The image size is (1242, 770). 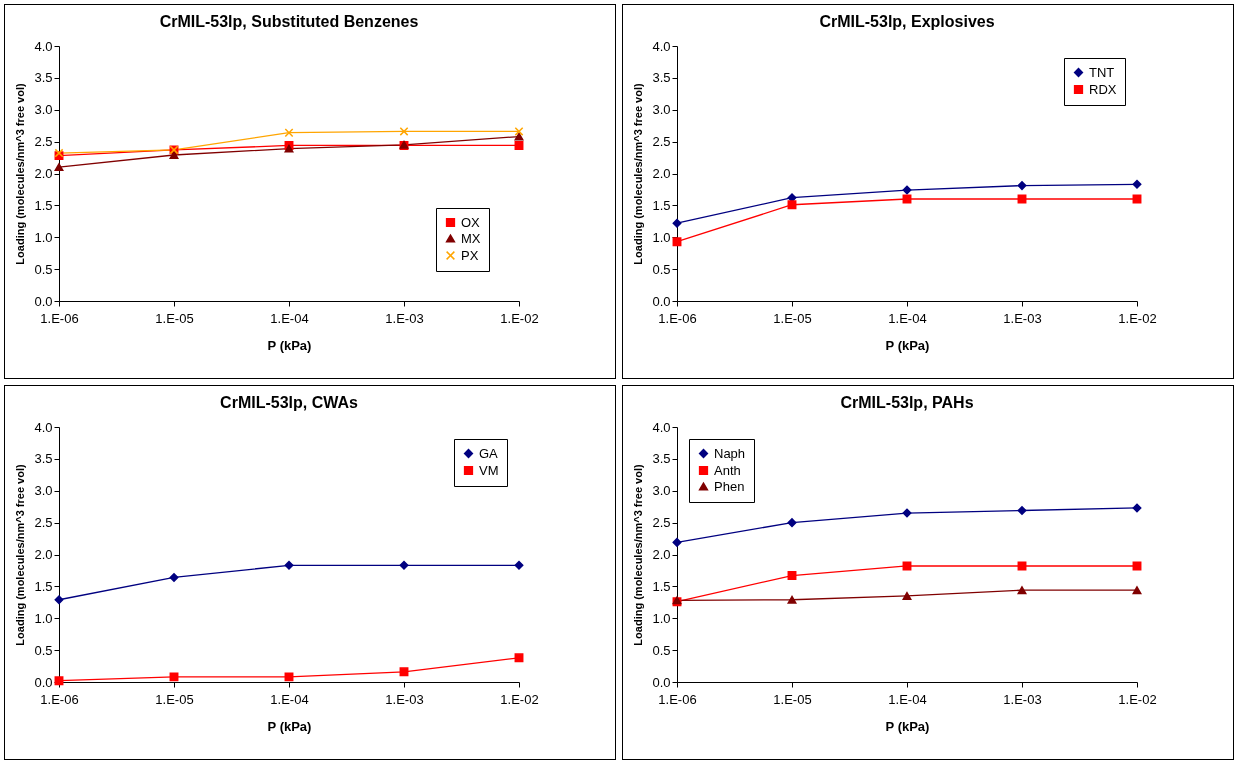 What do you see at coordinates (1103, 89) in the screenshot?
I see `legend-label: RDX` at bounding box center [1103, 89].